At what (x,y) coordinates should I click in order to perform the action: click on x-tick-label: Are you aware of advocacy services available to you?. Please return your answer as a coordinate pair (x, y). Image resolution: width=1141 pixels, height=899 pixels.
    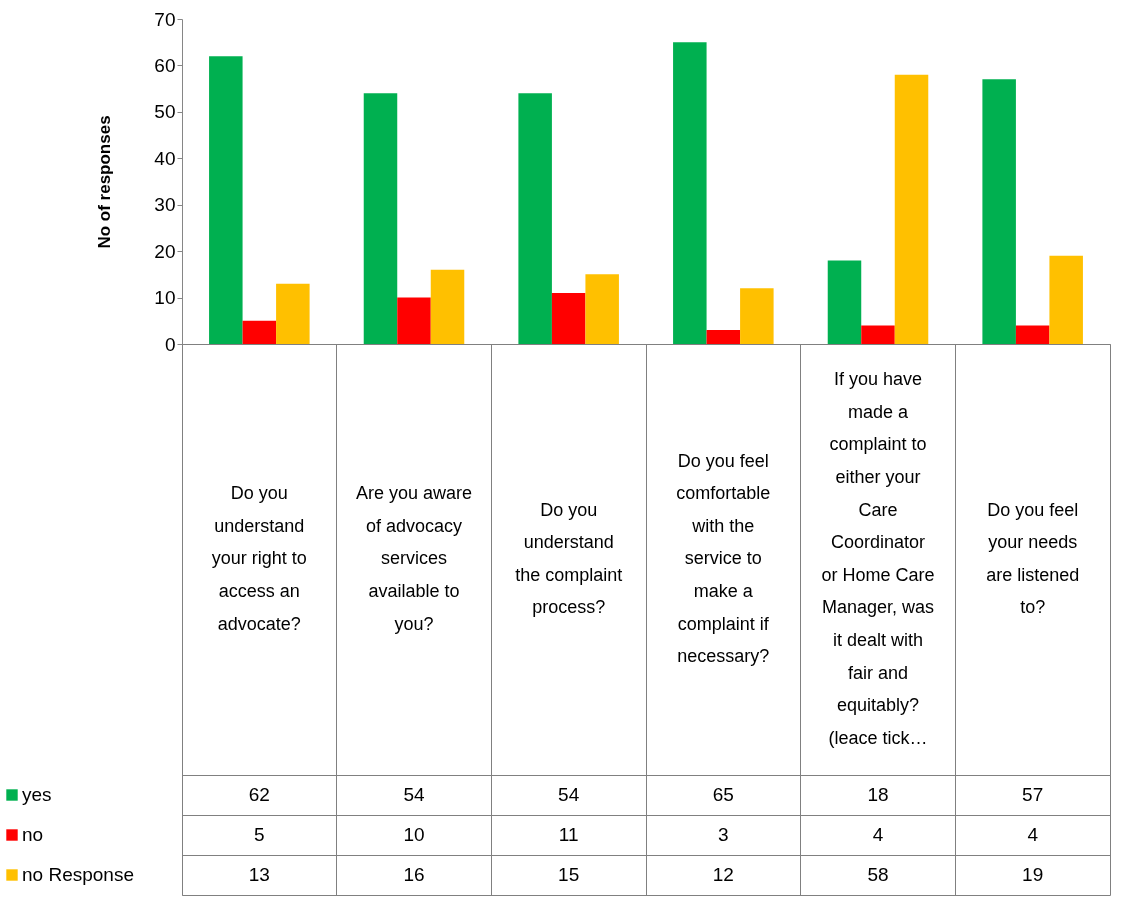
    Looking at the image, I should click on (414, 558).